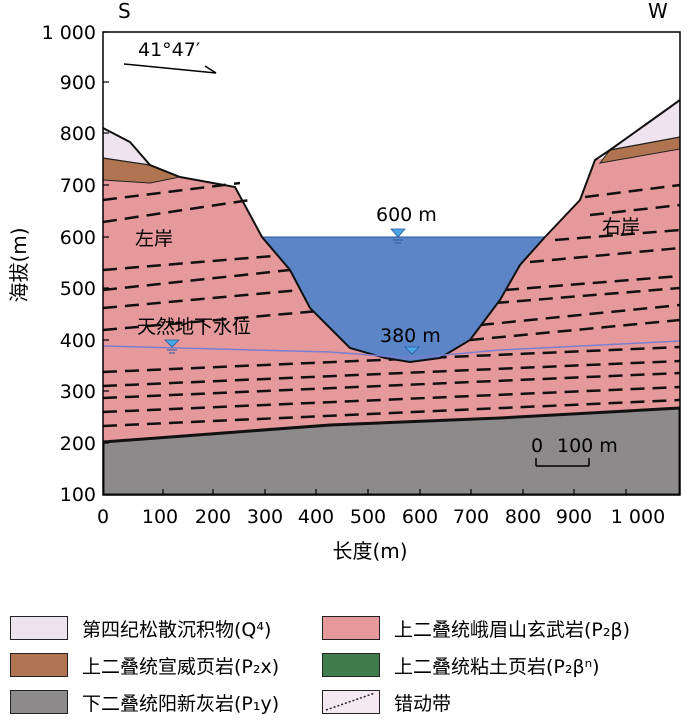  Describe the element at coordinates (523, 517) in the screenshot. I see `x-tick-label: 800` at that location.